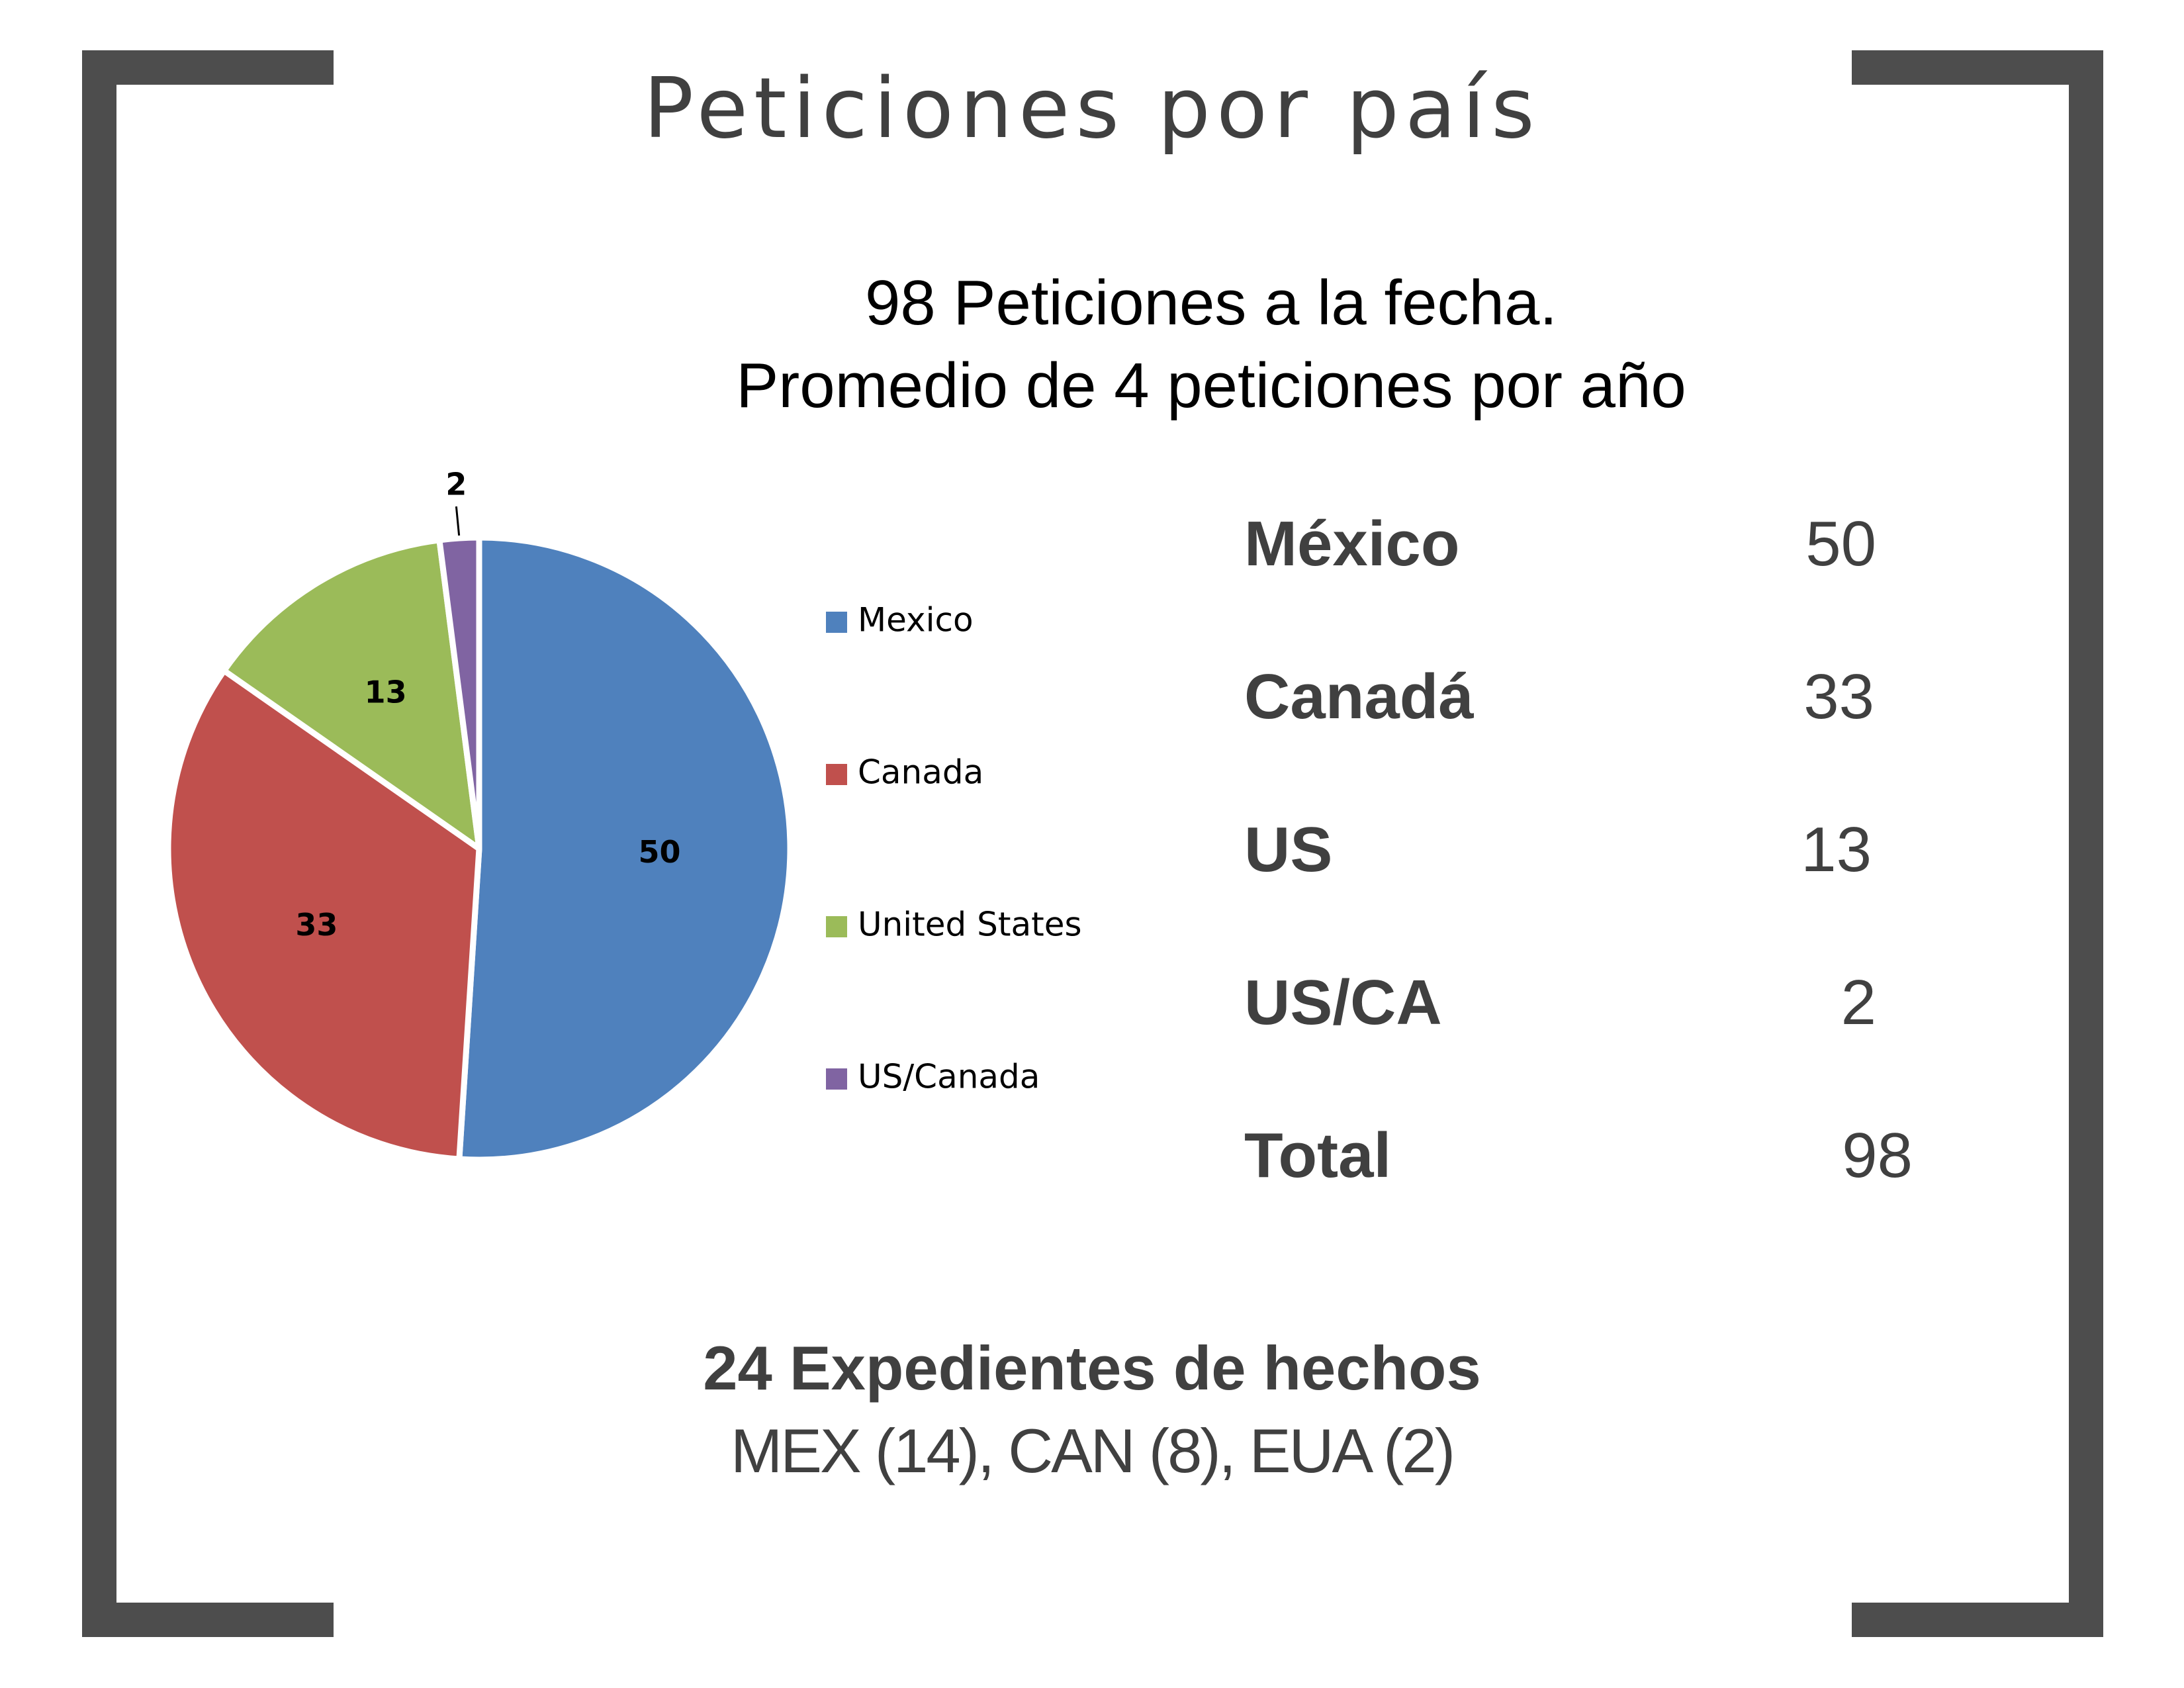  What do you see at coordinates (1092, 108) in the screenshot?
I see `page-title: Peticiones por país` at bounding box center [1092, 108].